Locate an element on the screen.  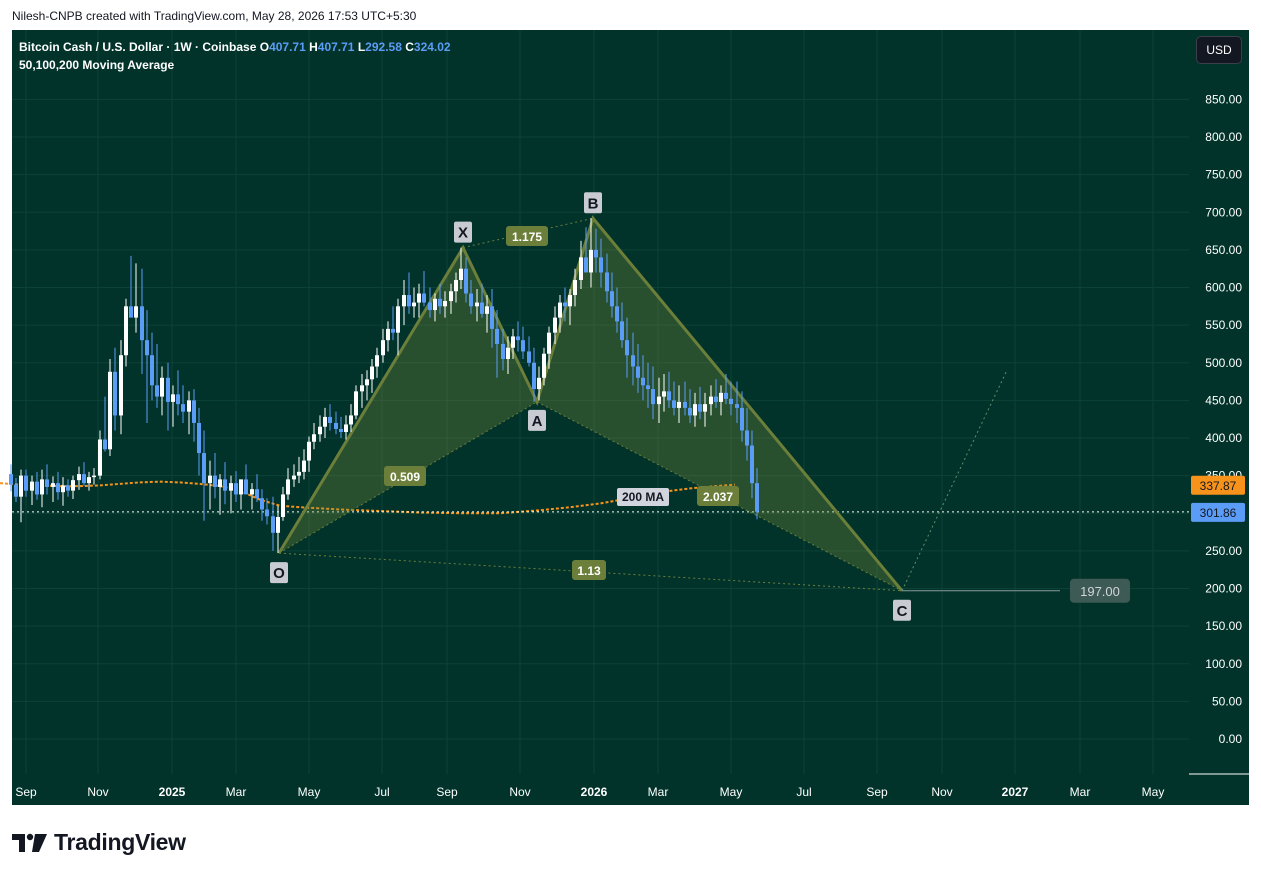
svg-text: 301.86 is located at coordinates (1218, 513).